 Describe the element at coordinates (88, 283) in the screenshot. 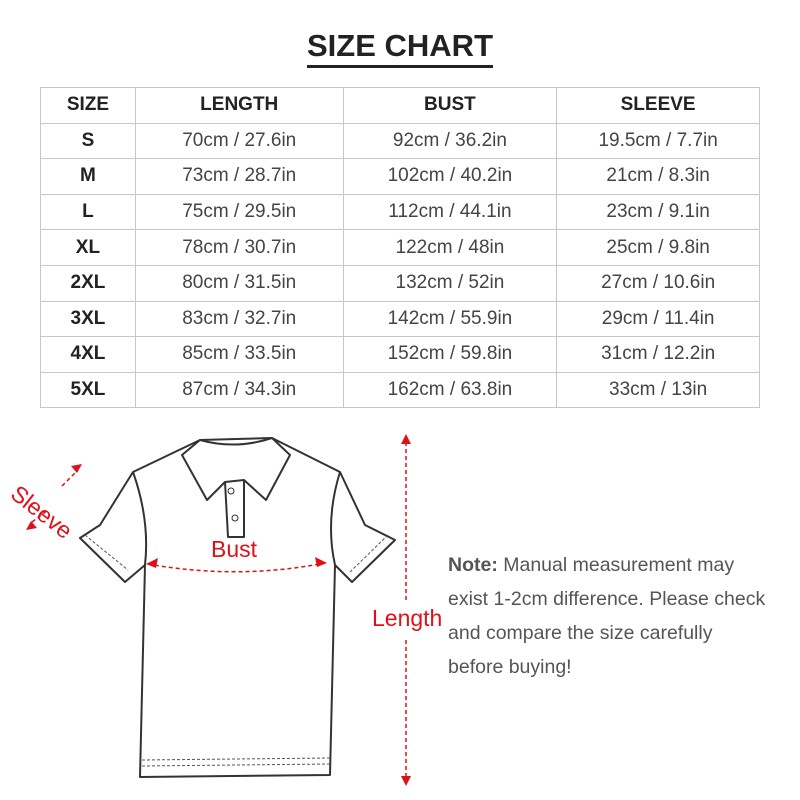

I see `size-cell: 2XL` at that location.